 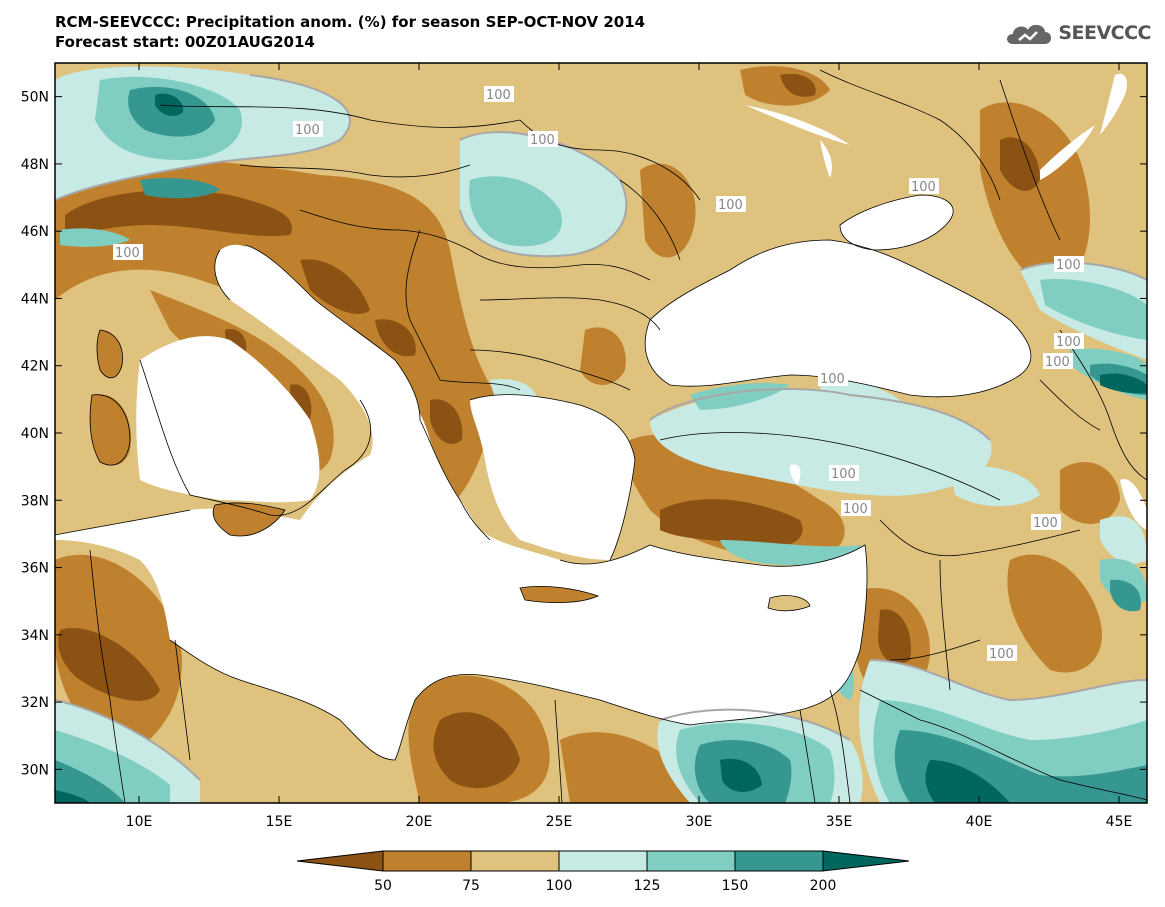 What do you see at coordinates (559, 822) in the screenshot?
I see `lon-tick-label: 25E` at bounding box center [559, 822].